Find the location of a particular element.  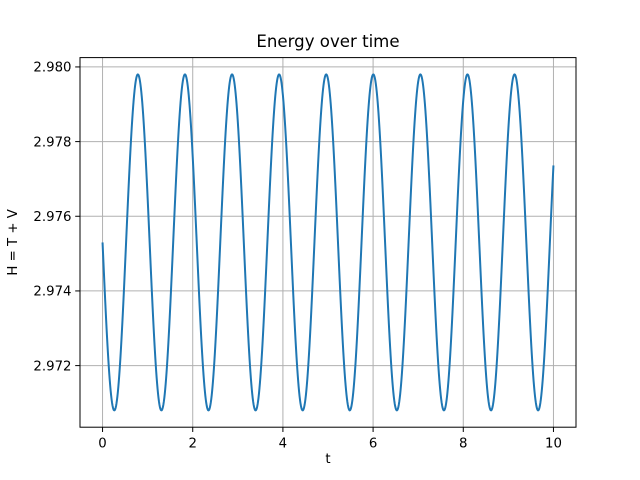

y-axis-label: H = T + V is located at coordinates (13, 242).